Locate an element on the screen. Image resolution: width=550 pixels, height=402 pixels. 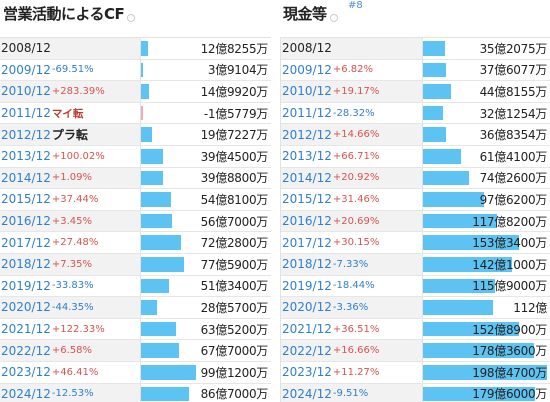
operating-cf-header: 営業活動によるCF is located at coordinates (135, 18).